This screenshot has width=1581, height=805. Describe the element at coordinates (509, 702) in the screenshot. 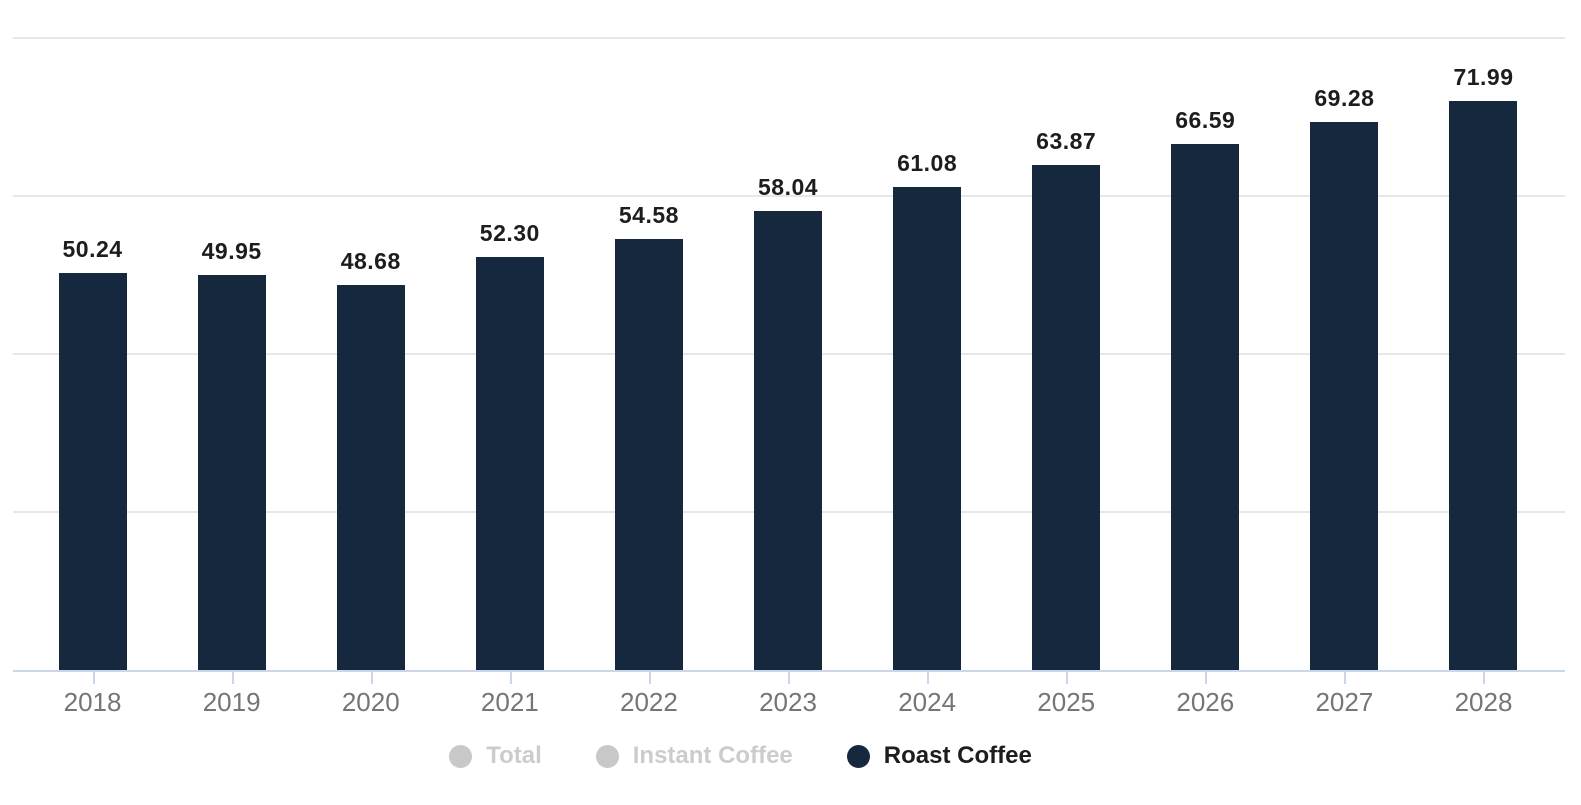

I see `x-axis-label: 2021` at that location.